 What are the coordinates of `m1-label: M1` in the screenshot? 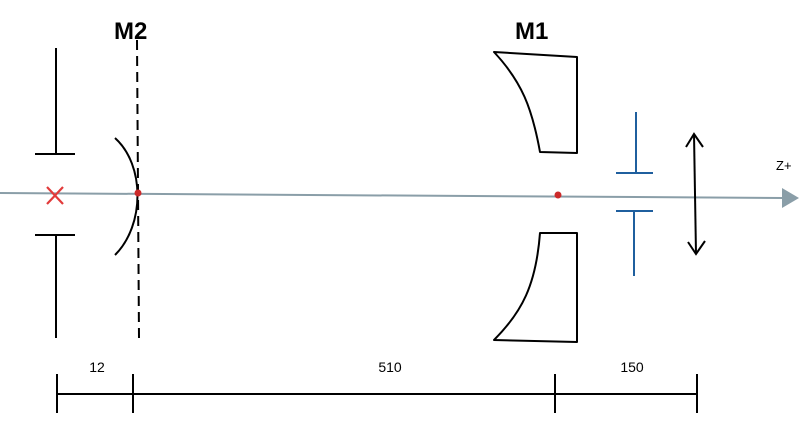 It's located at (532, 31).